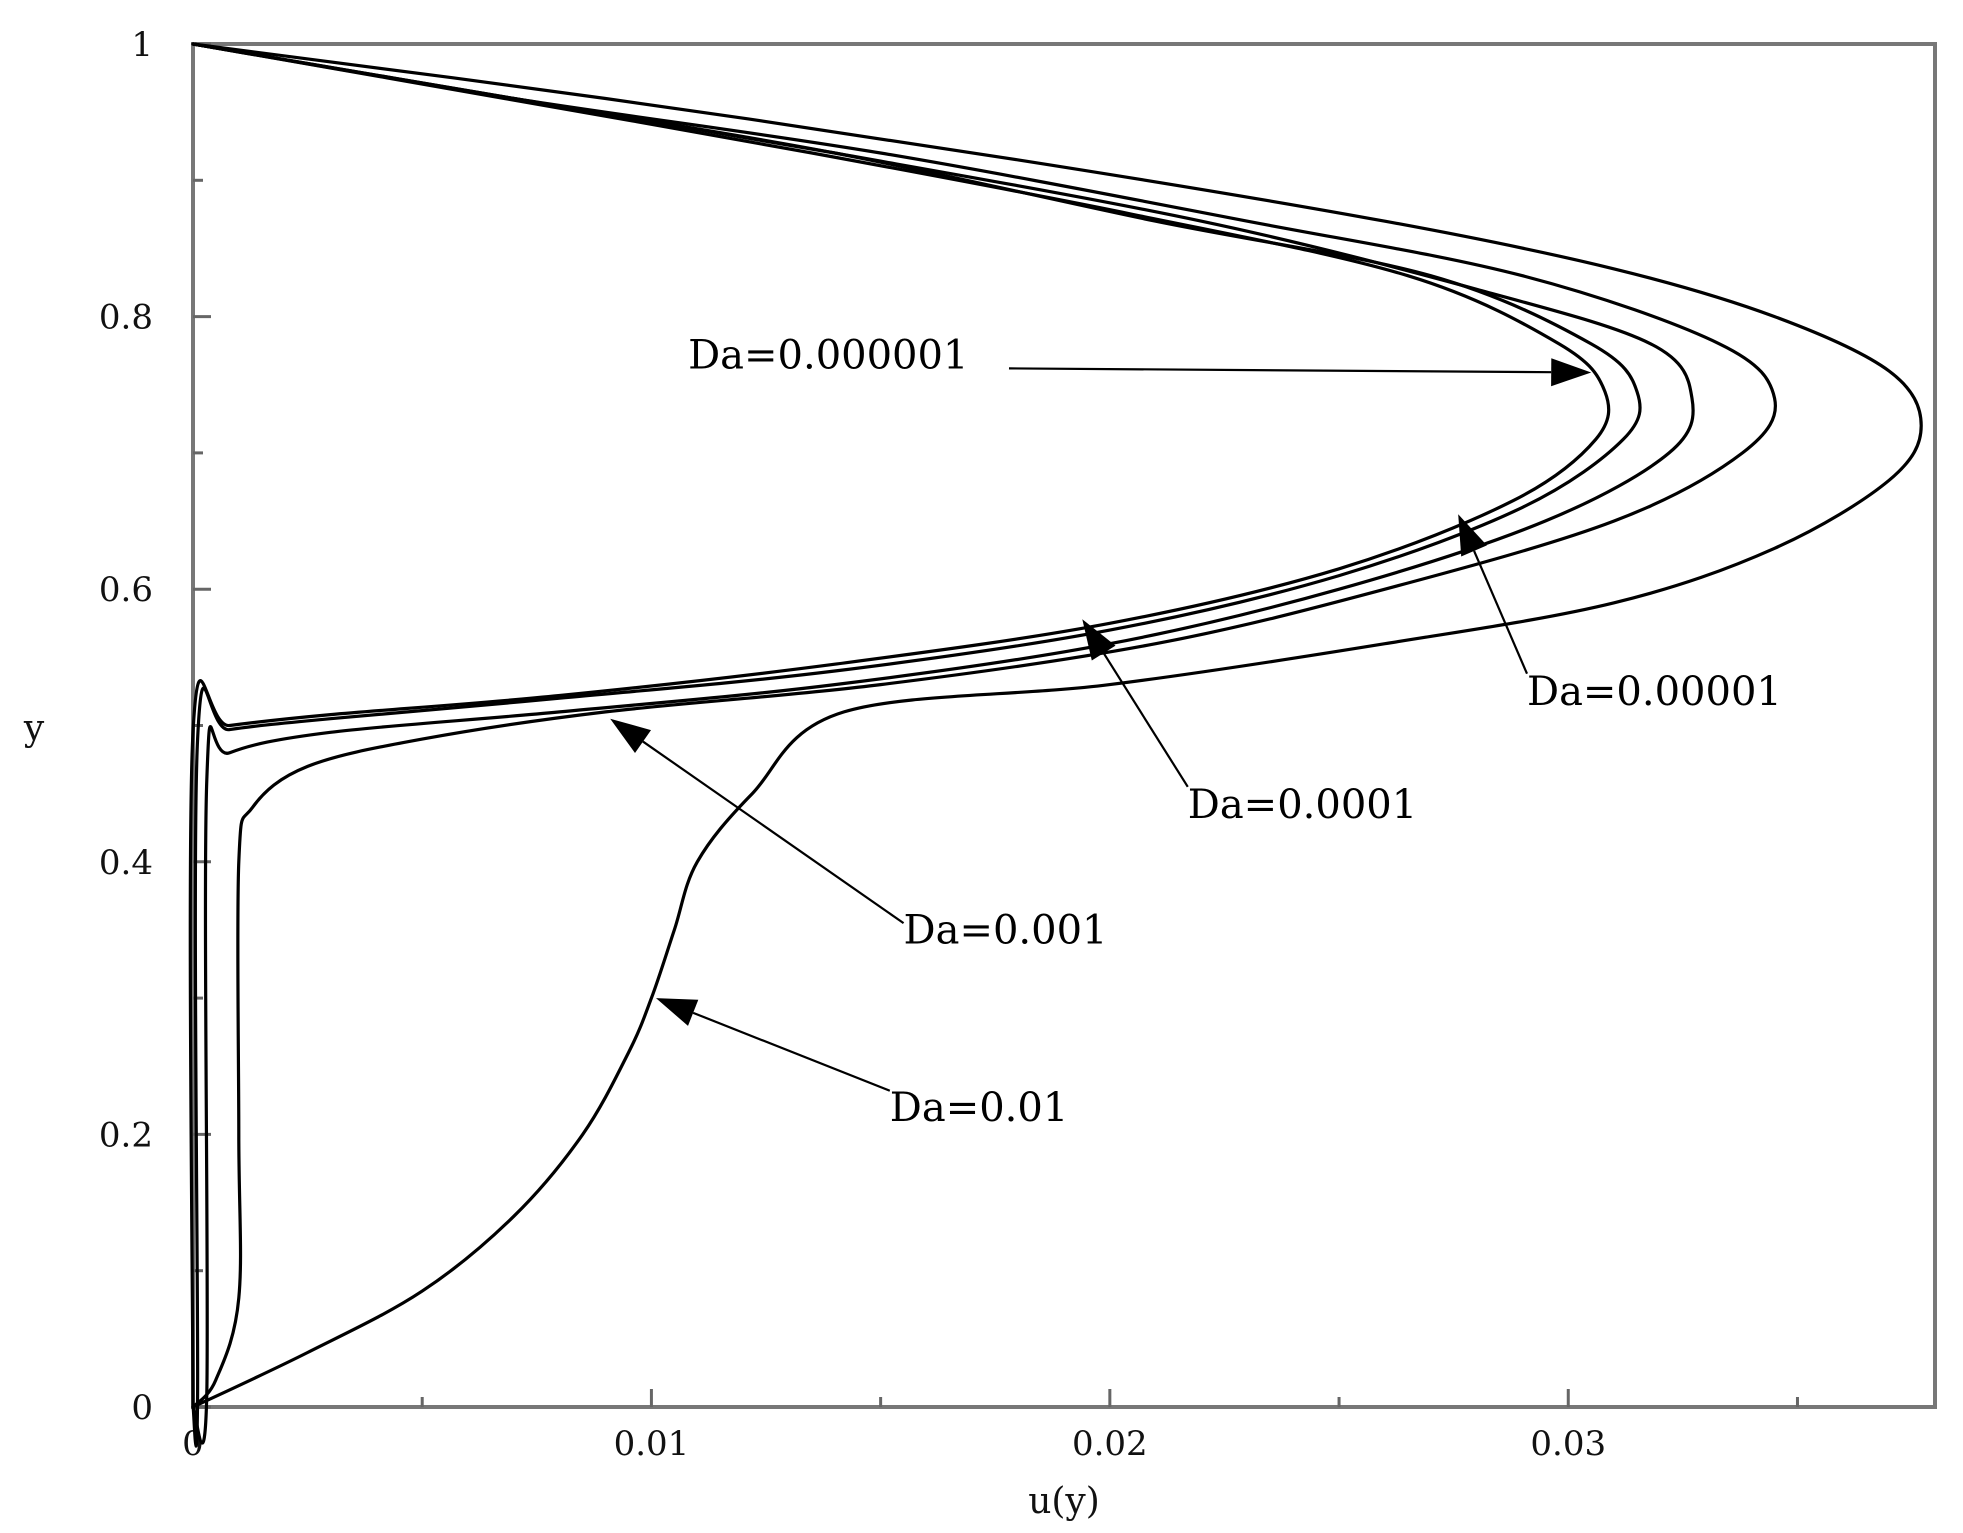 The image size is (1963, 1533). I want to click on annotation-label: Da=0.00001, so click(1654, 692).